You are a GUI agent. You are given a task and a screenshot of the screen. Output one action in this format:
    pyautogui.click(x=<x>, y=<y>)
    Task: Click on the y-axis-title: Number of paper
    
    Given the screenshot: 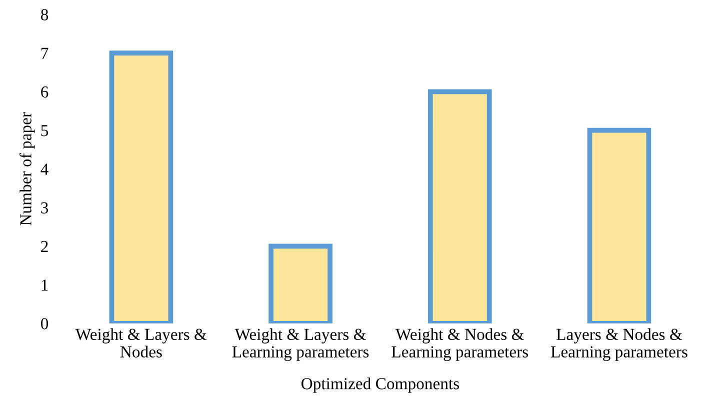 What is the action you would take?
    pyautogui.click(x=27, y=169)
    